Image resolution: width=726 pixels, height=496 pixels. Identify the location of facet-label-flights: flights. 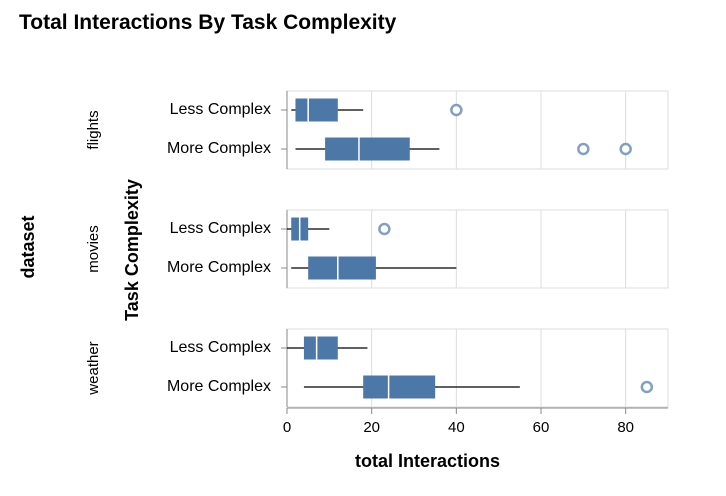
(93, 129).